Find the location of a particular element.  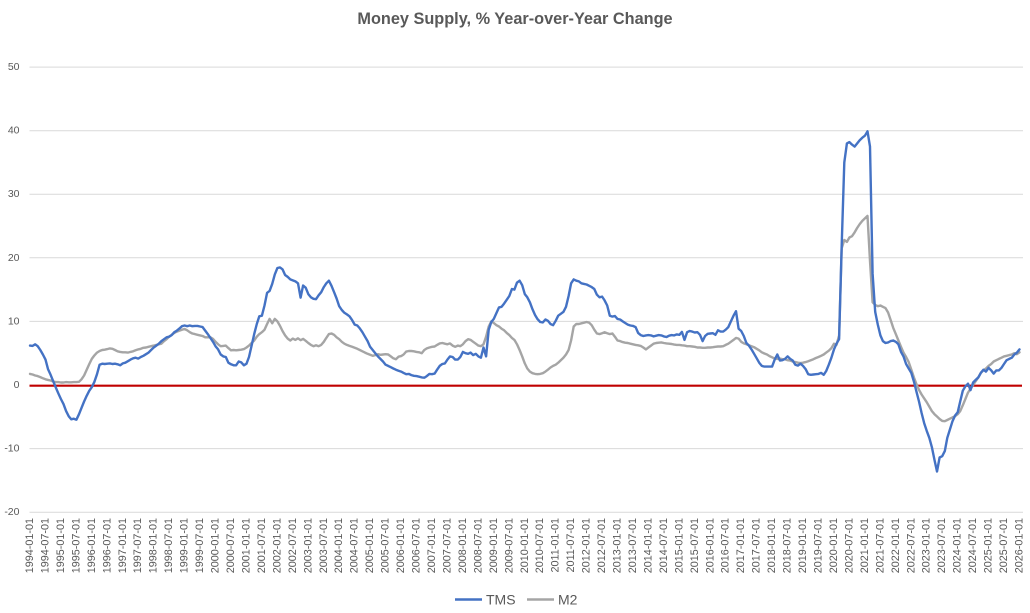

svg-text: 2012-01-01 is located at coordinates (587, 545).